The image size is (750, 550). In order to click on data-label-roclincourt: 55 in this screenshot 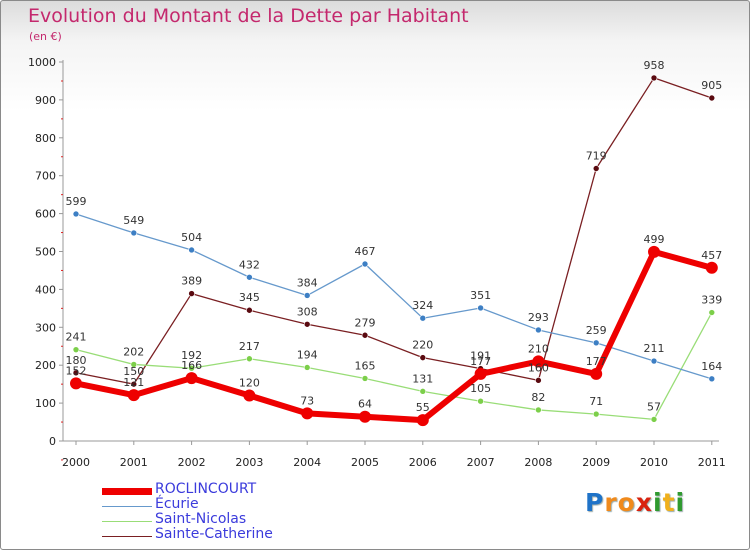, I will do `click(423, 407)`.